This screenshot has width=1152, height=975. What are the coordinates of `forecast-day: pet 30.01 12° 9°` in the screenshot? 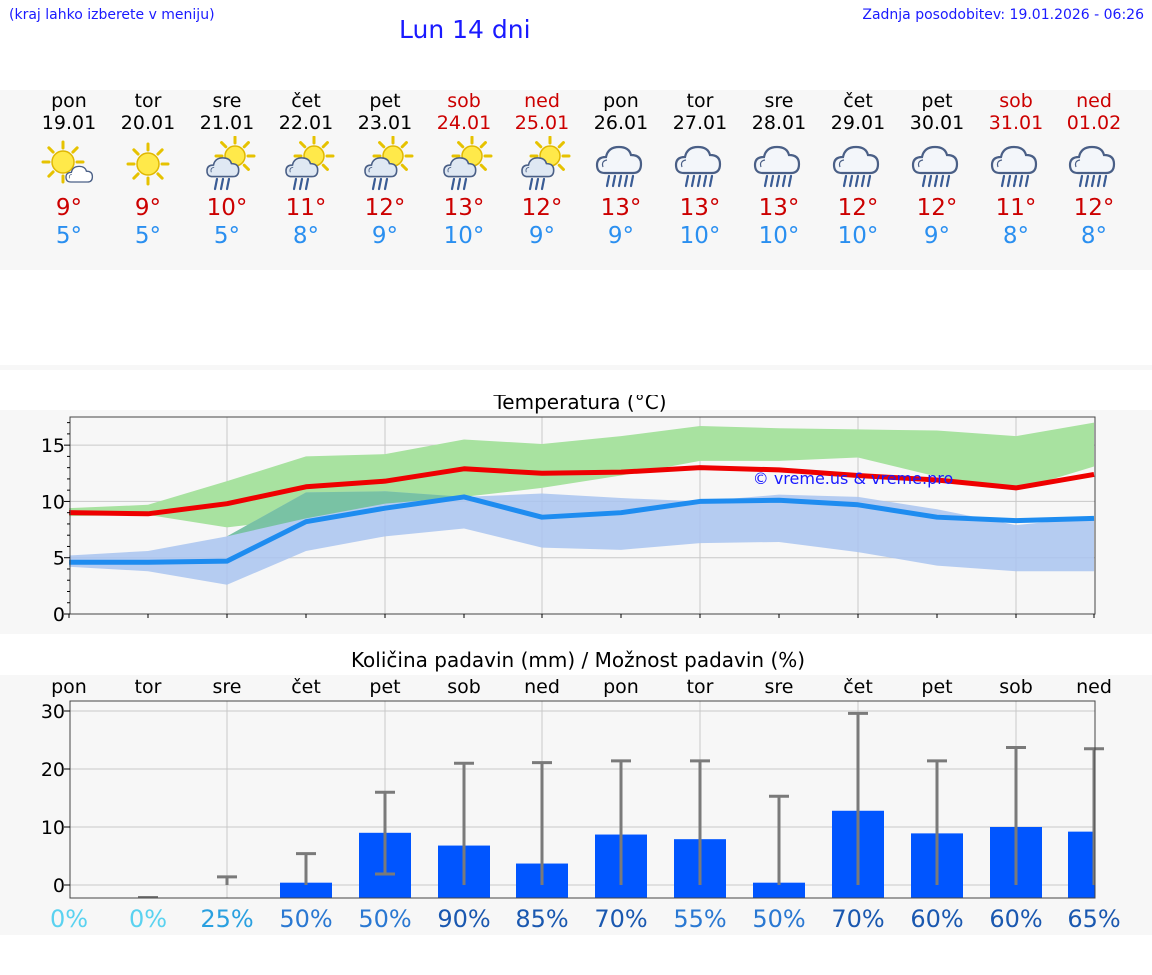 It's located at (937, 170).